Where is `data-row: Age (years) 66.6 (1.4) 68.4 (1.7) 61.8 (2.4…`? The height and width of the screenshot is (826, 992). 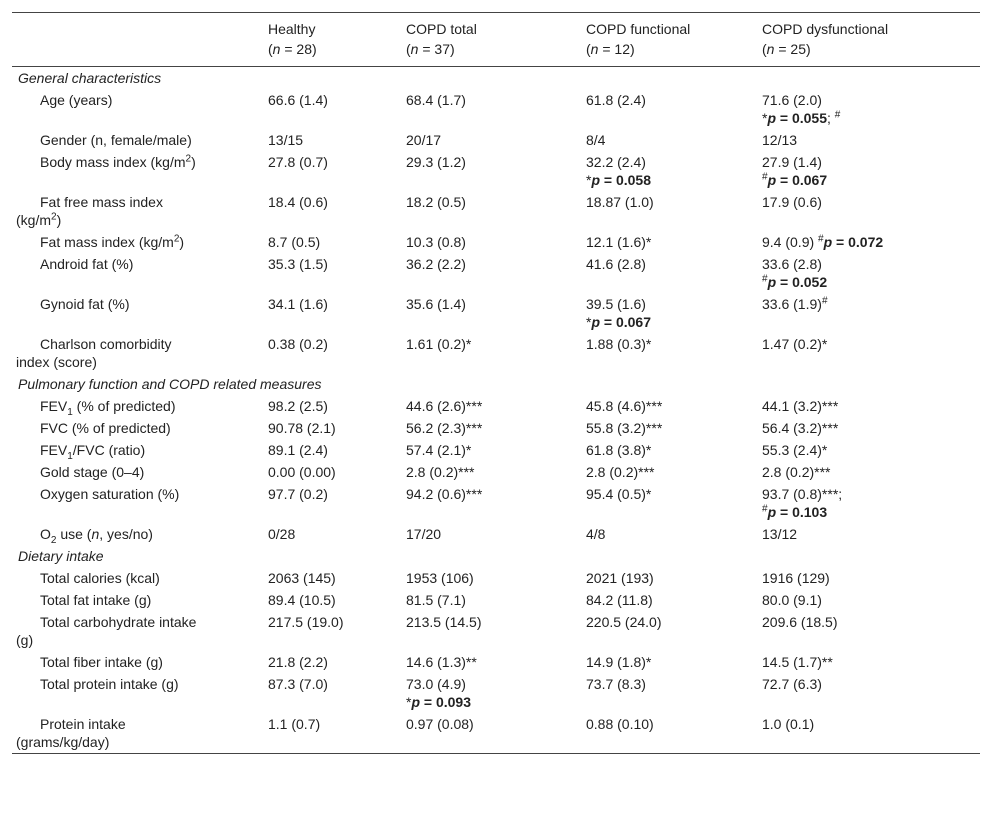 data-row: Age (years) 66.6 (1.4) 68.4 (1.7) 61.8 (2.4… is located at coordinates (496, 109).